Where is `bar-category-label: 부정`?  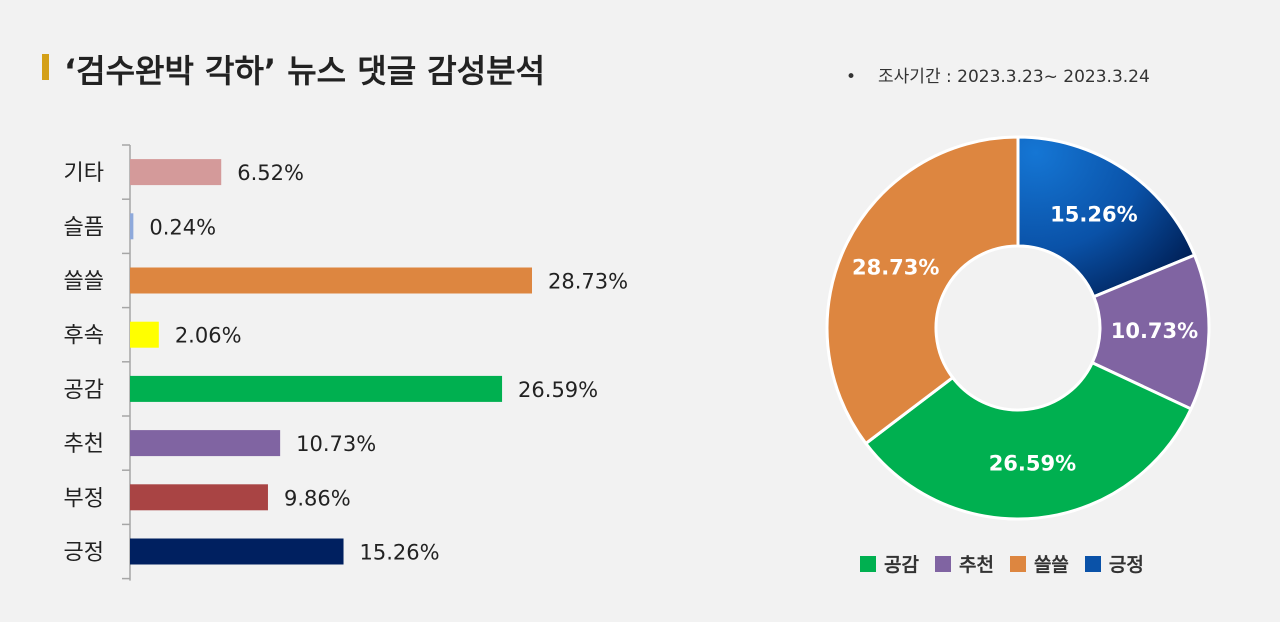 bar-category-label: 부정 is located at coordinates (84, 498).